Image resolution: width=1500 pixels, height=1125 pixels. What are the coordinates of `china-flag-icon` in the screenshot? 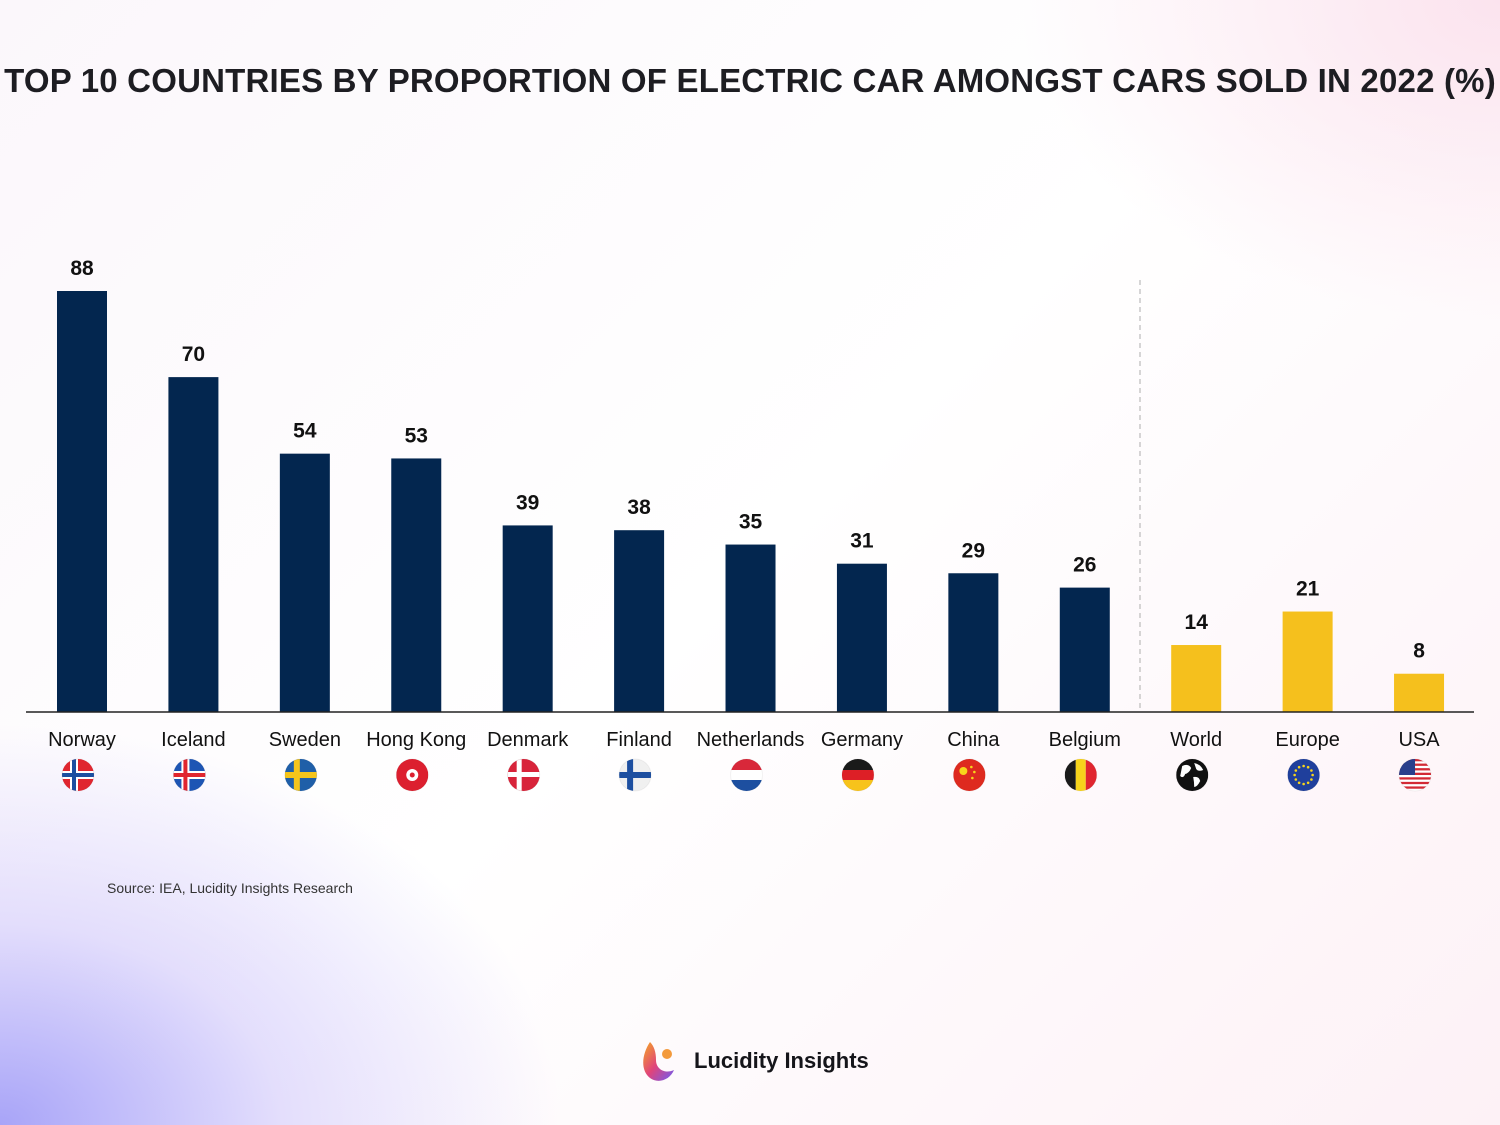 It's located at (969, 775).